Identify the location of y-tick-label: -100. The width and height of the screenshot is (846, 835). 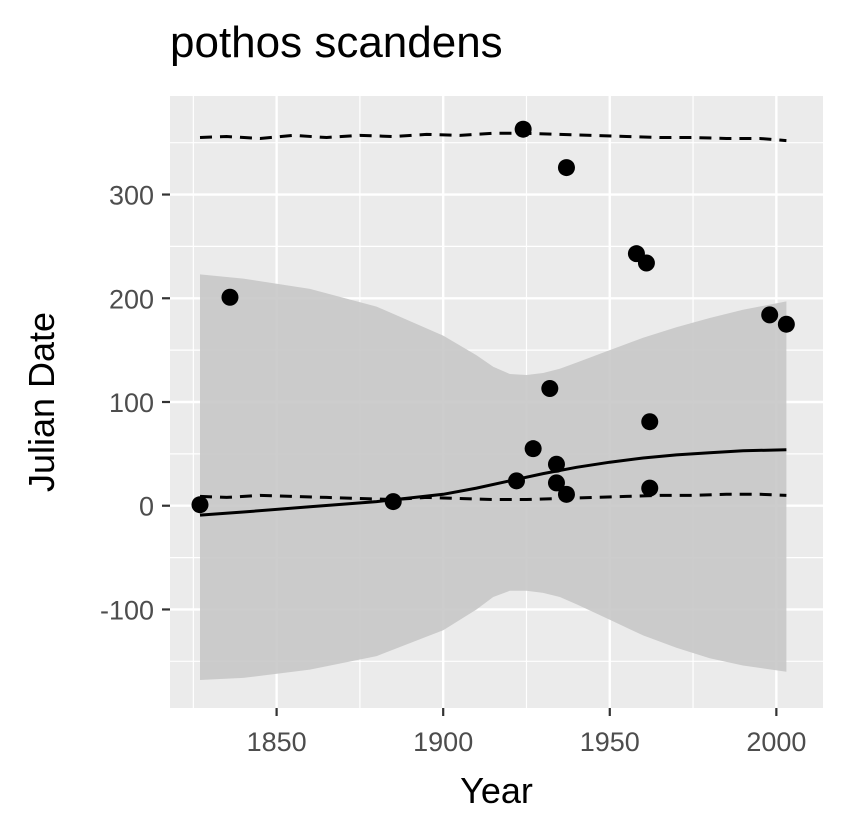
(127, 610).